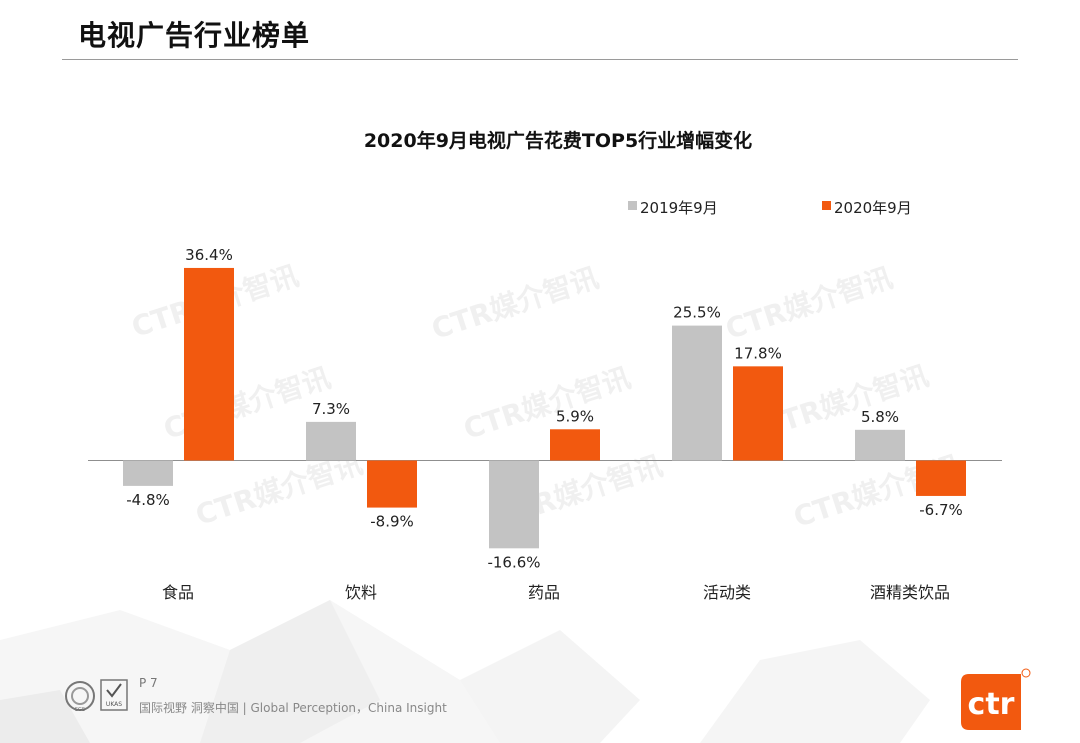  What do you see at coordinates (148, 500) in the screenshot?
I see `data-label: -4.8%` at bounding box center [148, 500].